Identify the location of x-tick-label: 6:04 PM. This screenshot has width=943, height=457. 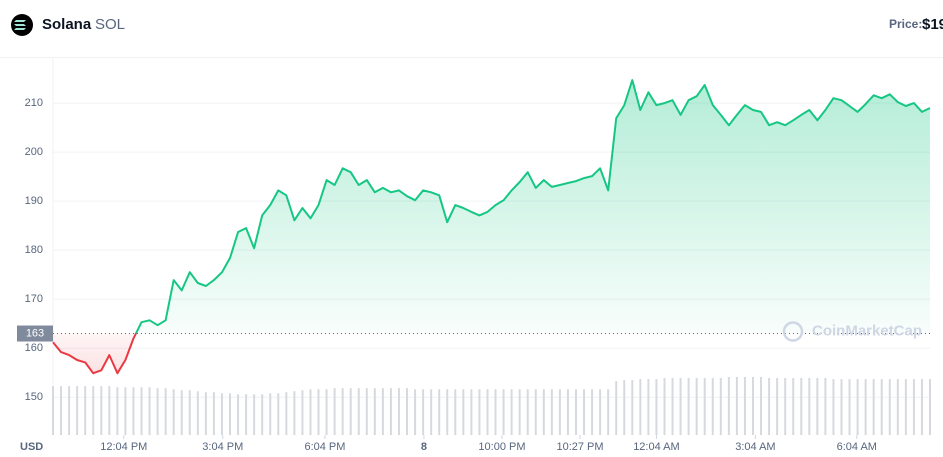
(324, 447).